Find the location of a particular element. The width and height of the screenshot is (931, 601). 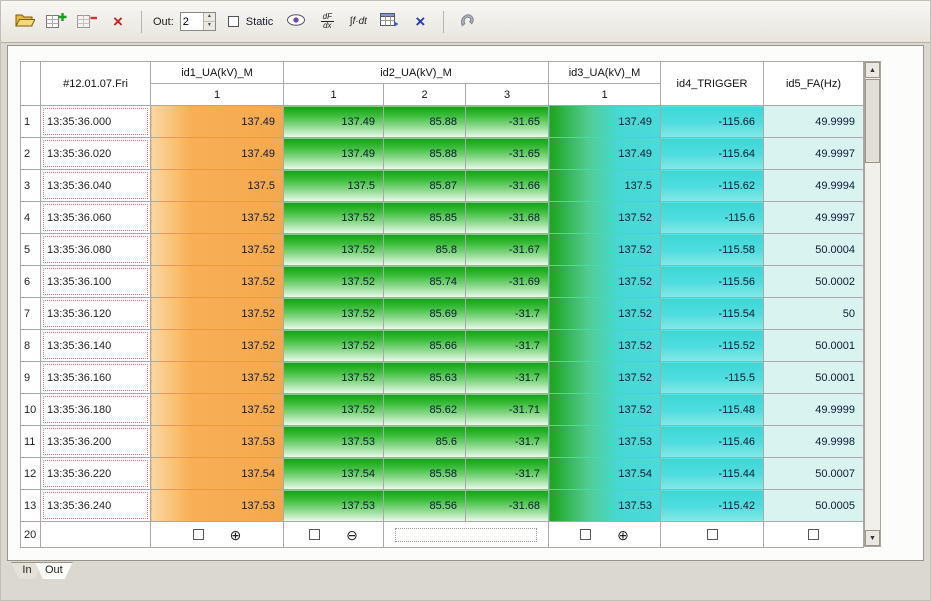

row-number: 6 is located at coordinates (30, 281).